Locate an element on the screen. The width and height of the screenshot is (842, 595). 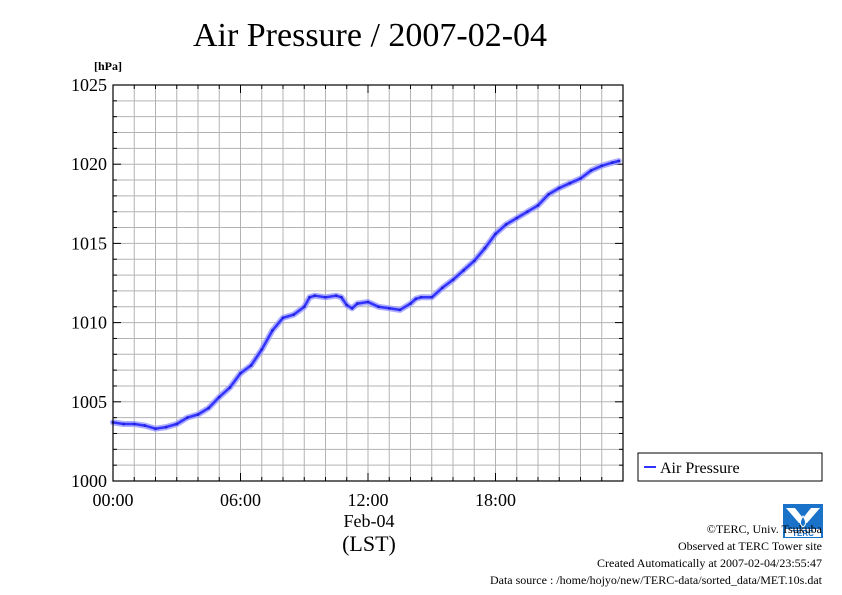
x-tick-label: 06:00 is located at coordinates (240, 500).